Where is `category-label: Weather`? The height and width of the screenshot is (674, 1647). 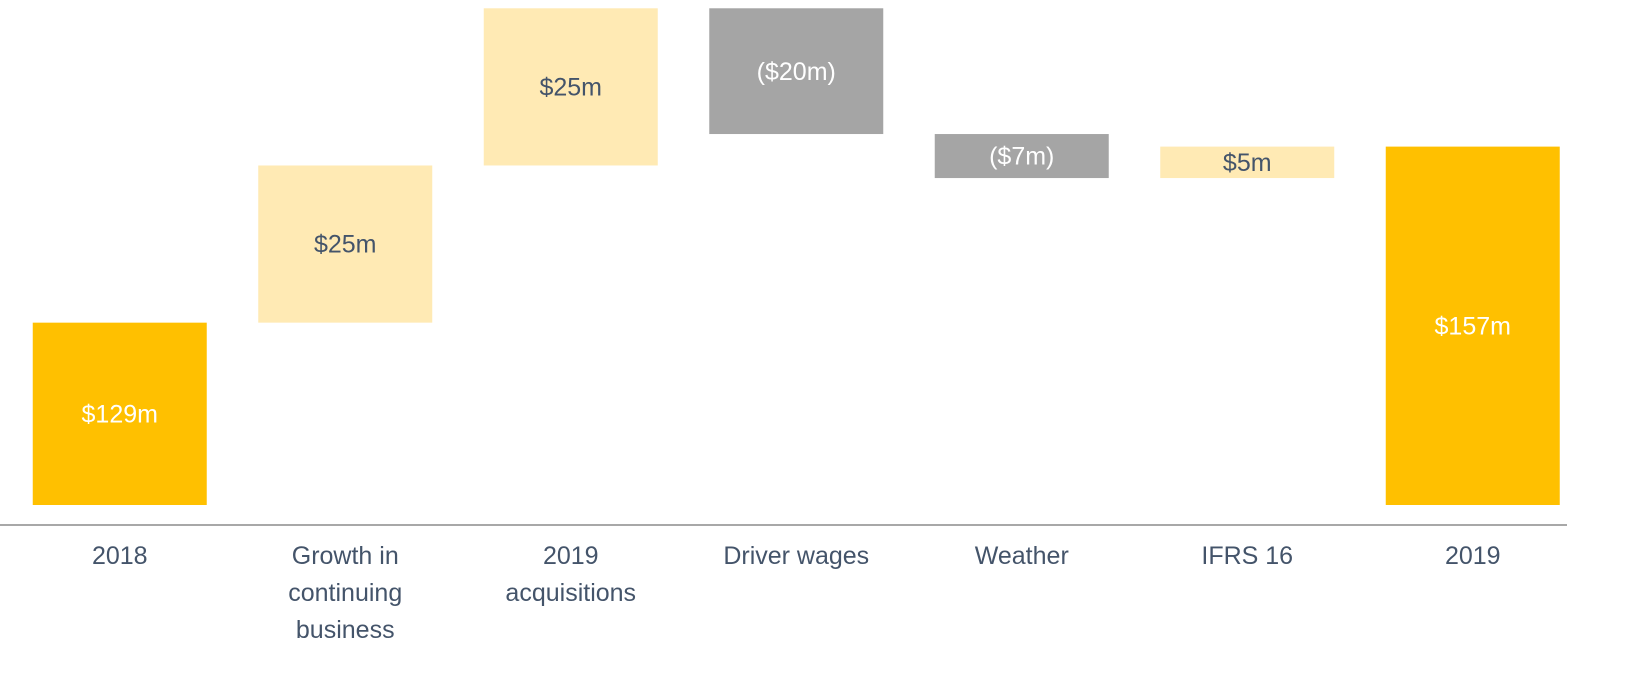 category-label: Weather is located at coordinates (1021, 556).